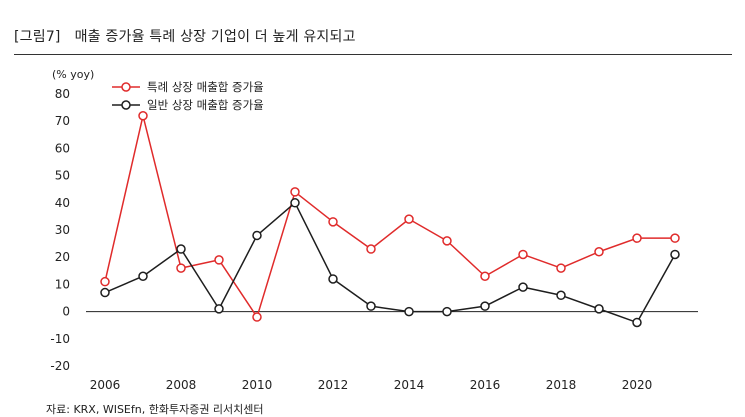  I want to click on figure-header: [그림7] 매출 증가율 특례 상장 기업이 더 높게 유지되고, so click(185, 36).